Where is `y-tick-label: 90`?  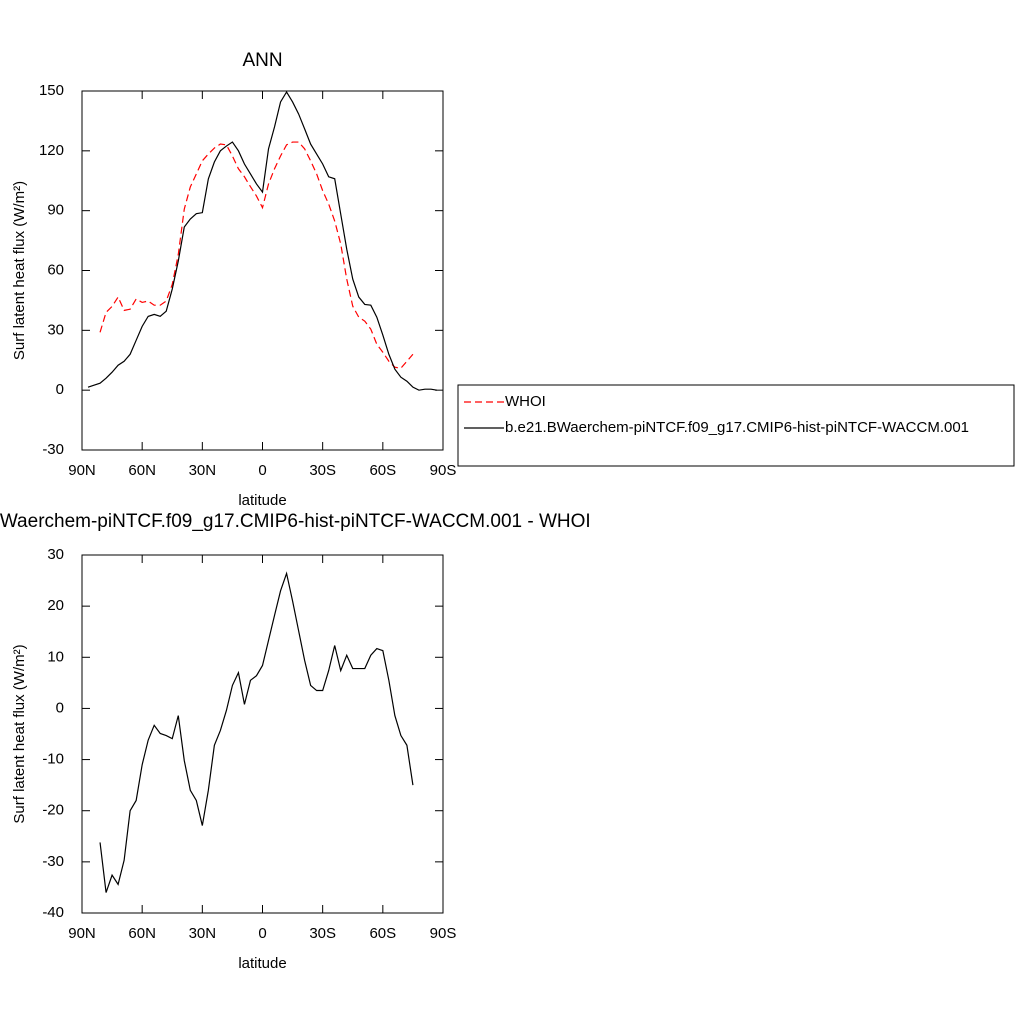 y-tick-label: 90 is located at coordinates (55, 210).